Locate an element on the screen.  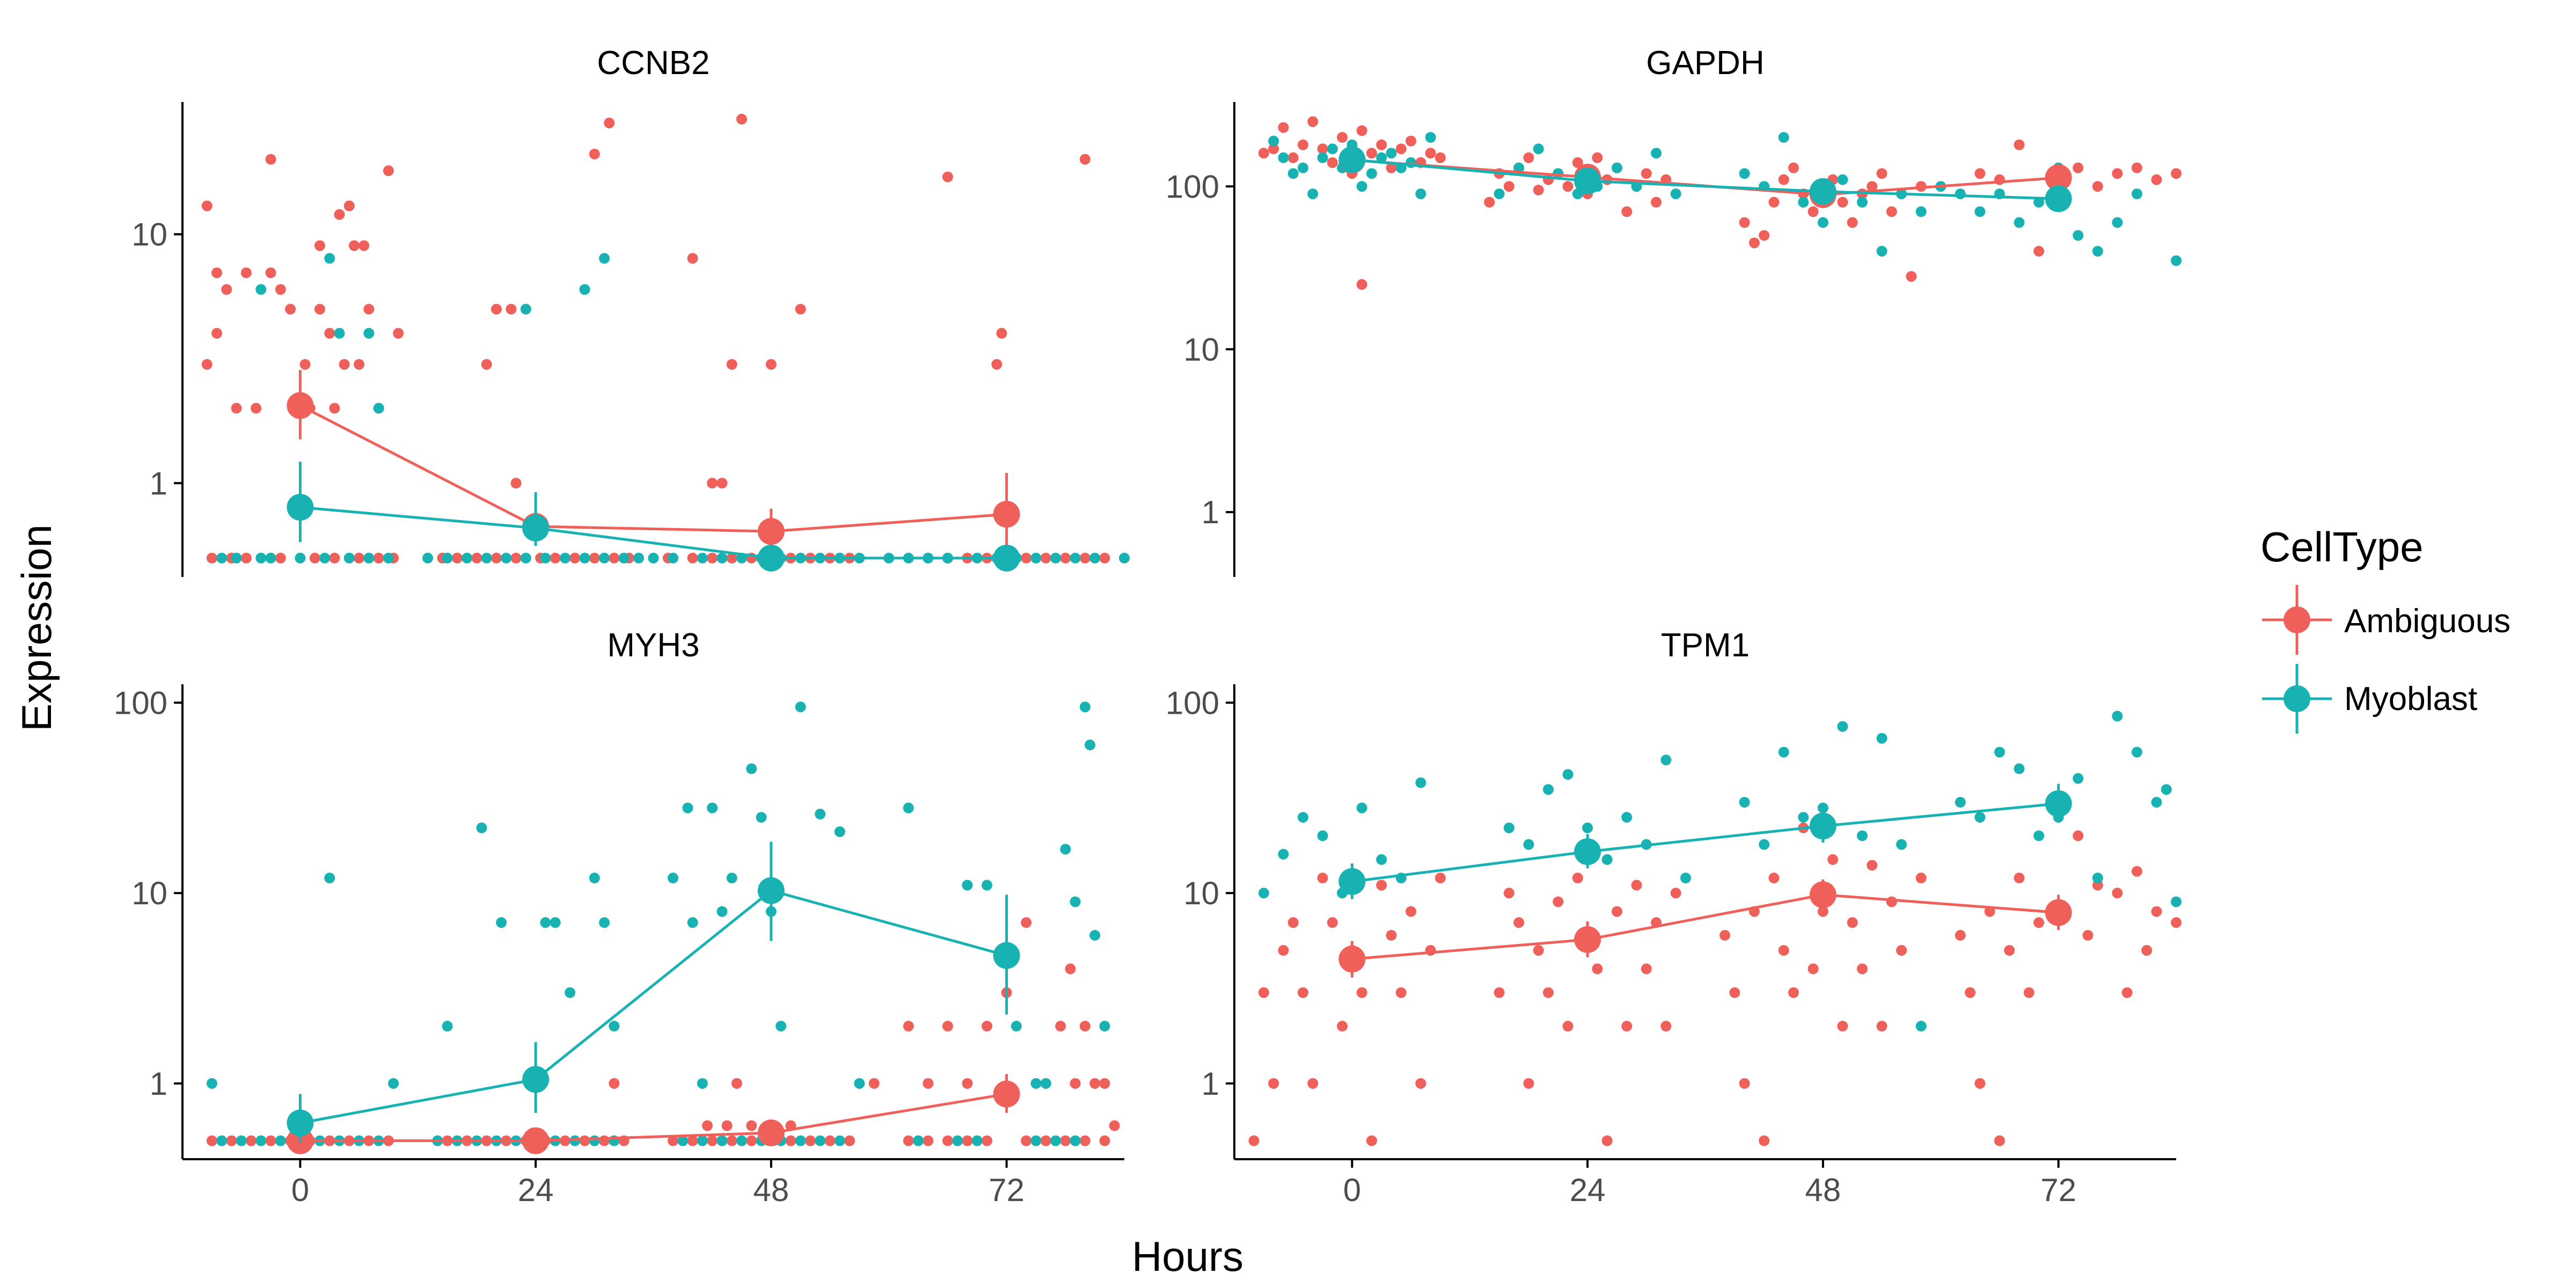
mean-point-ambiguous-tpm1 is located at coordinates (2058, 912).